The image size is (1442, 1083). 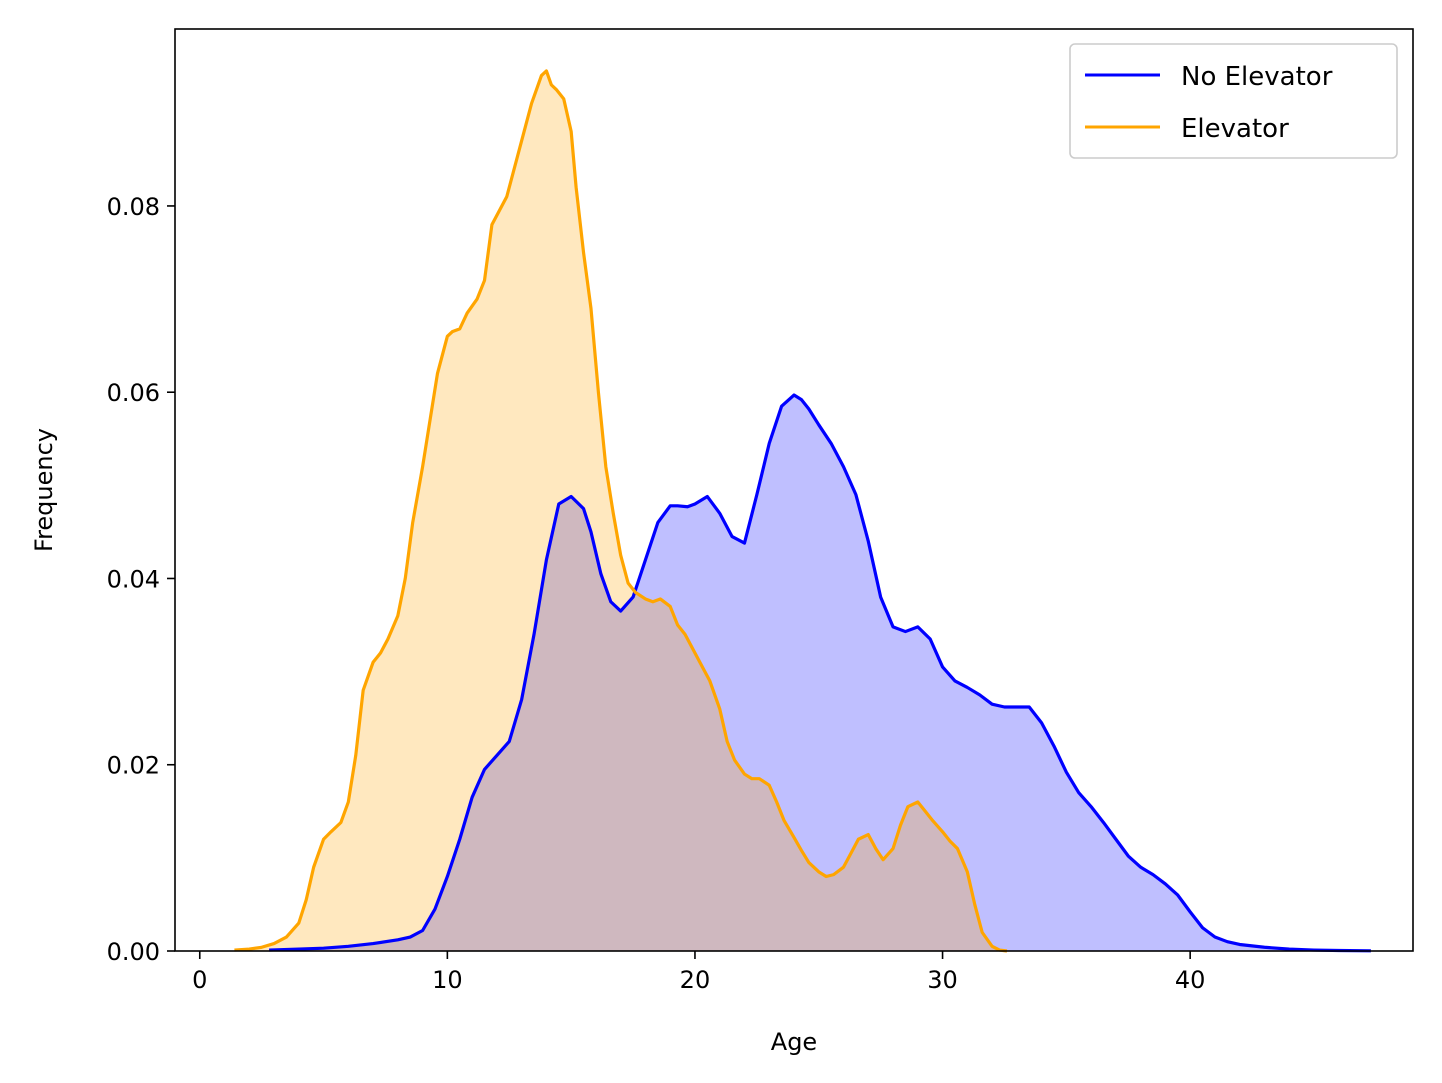 I want to click on x-tick-label: 20, so click(x=695, y=980).